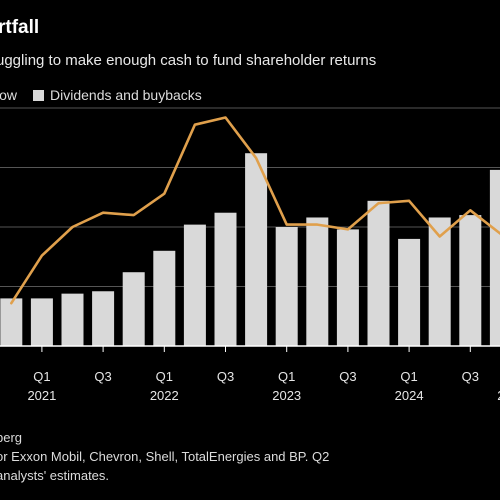  What do you see at coordinates (55, 475) in the screenshot?
I see `footnote-estimates: analysts' estimates.` at bounding box center [55, 475].